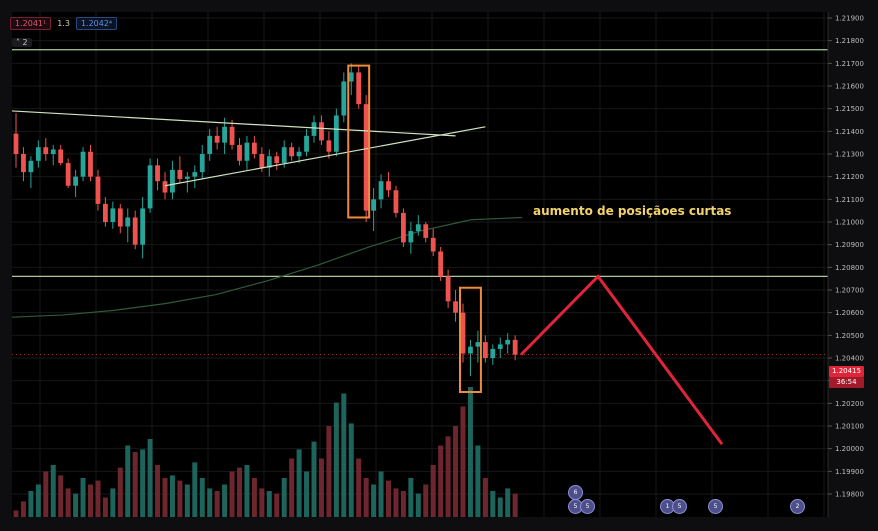 The image size is (878, 531). What do you see at coordinates (849, 495) in the screenshot?
I see `axis-tick-label: 1.19800` at bounding box center [849, 495].